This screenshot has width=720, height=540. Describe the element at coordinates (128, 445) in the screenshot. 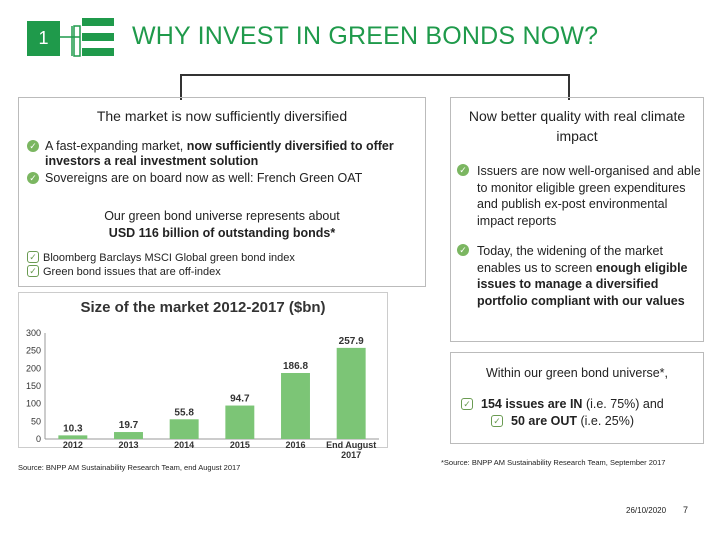

I see `x-tick-label: 2013` at that location.